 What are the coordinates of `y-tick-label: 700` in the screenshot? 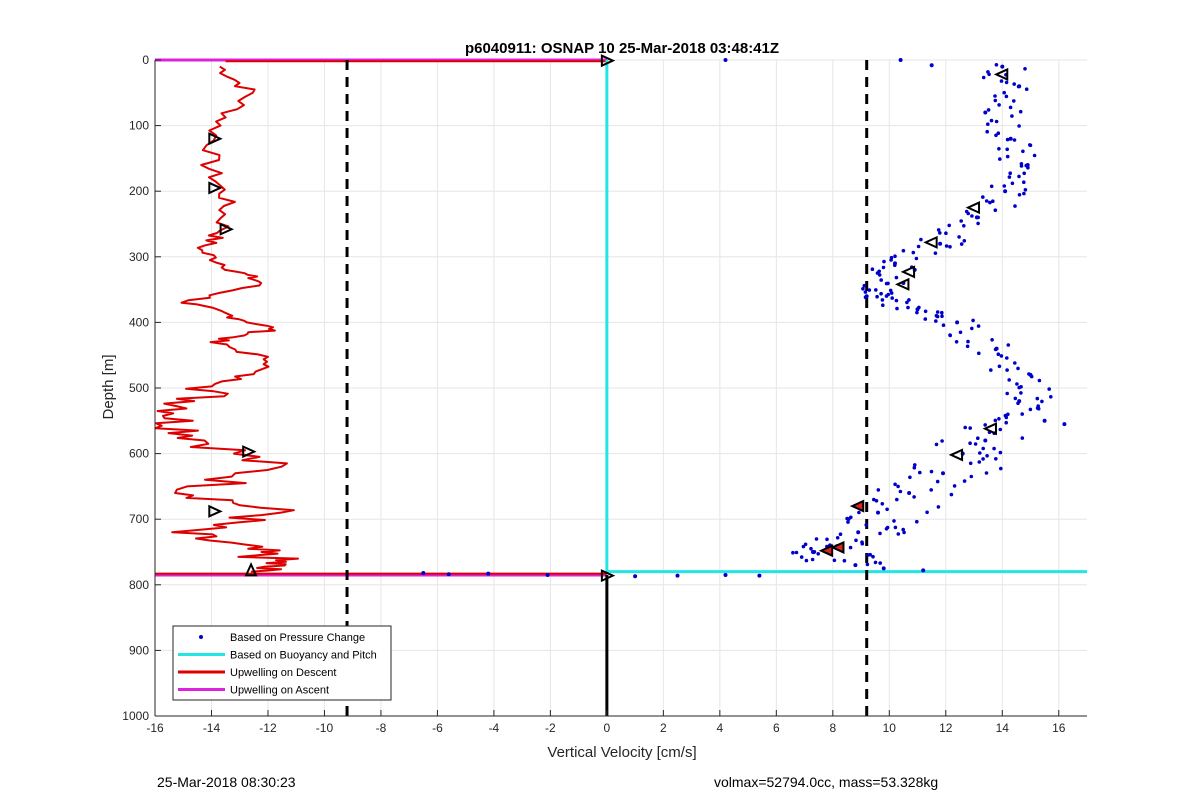 It's located at (139, 519).